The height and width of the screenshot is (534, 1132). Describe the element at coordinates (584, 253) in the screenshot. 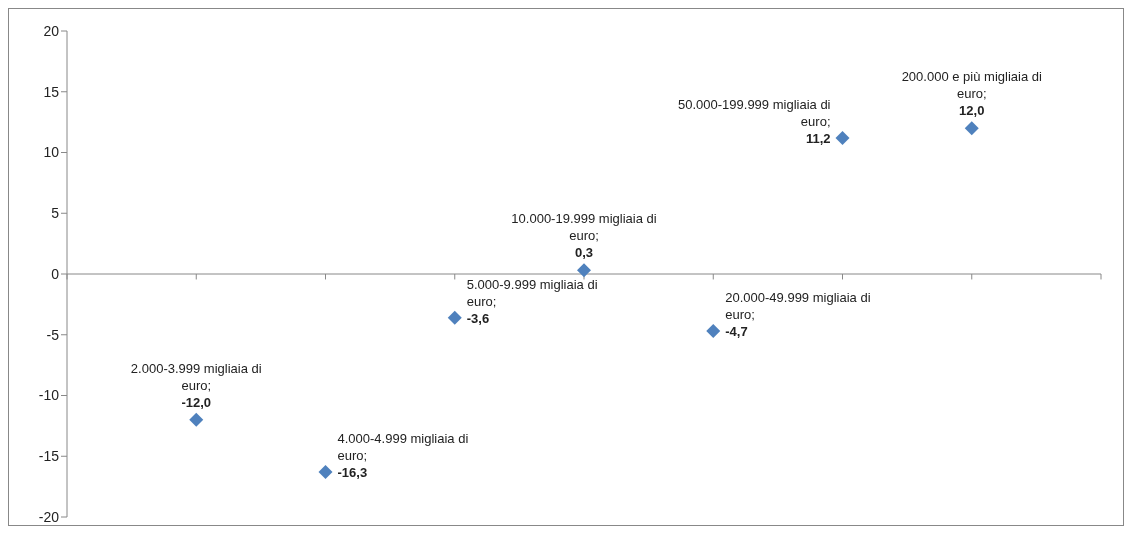

I see `data-label: 0,3` at that location.